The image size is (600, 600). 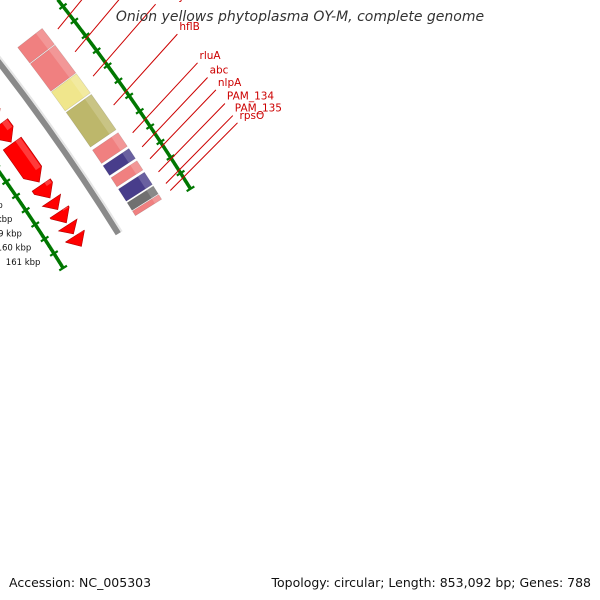 What do you see at coordinates (15, 249) in the screenshot?
I see `kbp-label: 160 kbp` at bounding box center [15, 249].